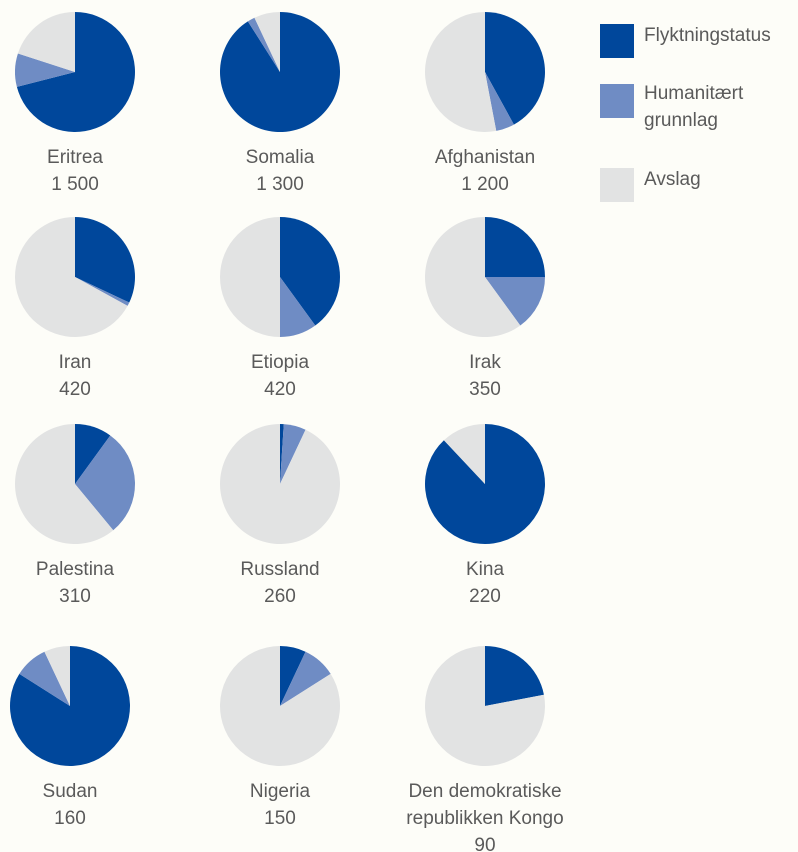 The image size is (798, 852). What do you see at coordinates (280, 184) in the screenshot?
I see `pie-total: 1 300` at bounding box center [280, 184].